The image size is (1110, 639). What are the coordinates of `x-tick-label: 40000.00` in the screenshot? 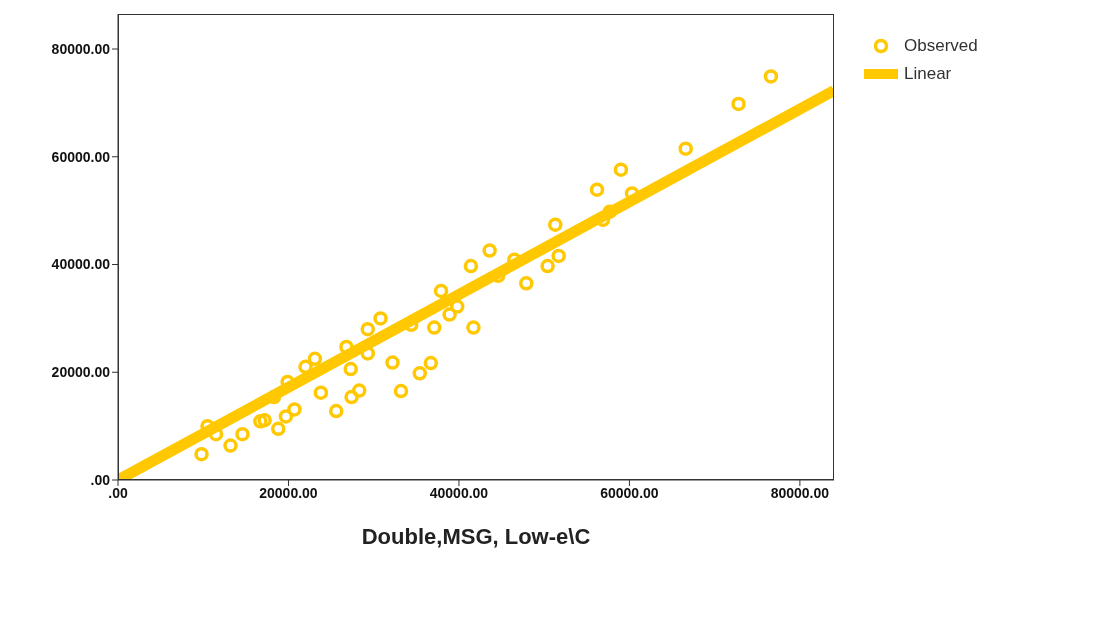 It's located at (459, 492).